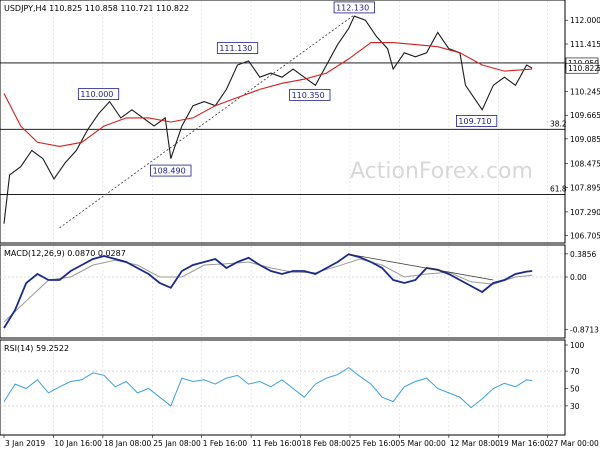 The width and height of the screenshot is (600, 450). I want to click on rsi-tick-label: 70, so click(575, 371).